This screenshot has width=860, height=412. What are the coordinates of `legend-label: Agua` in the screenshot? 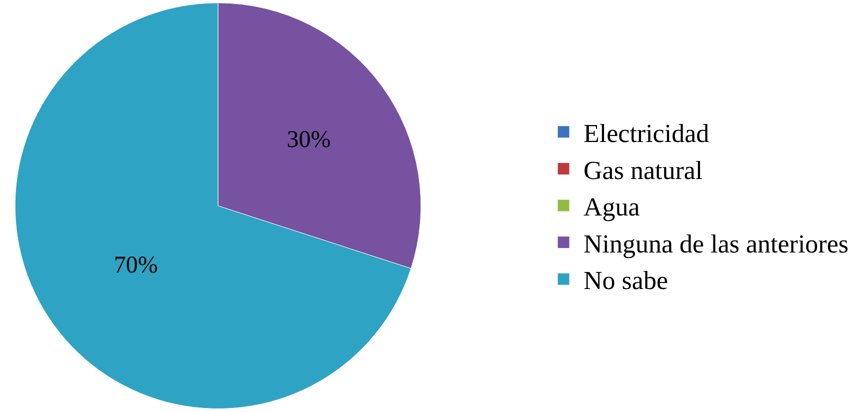 It's located at (612, 207).